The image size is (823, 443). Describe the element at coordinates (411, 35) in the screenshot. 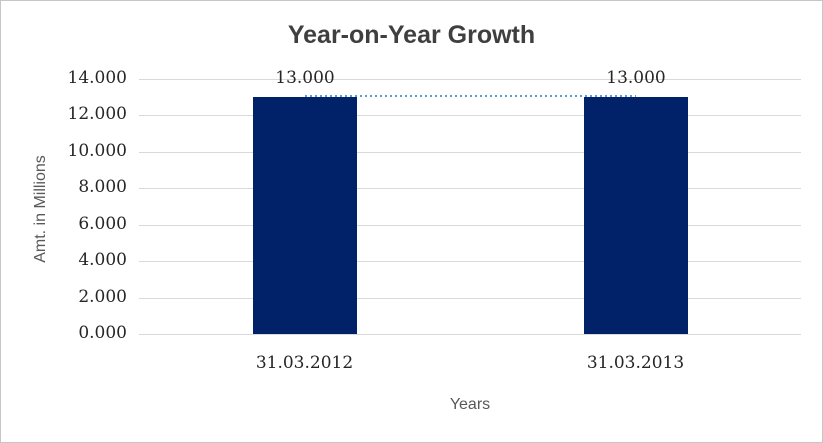

I see `chart-title: Year-on-Year Growth` at that location.